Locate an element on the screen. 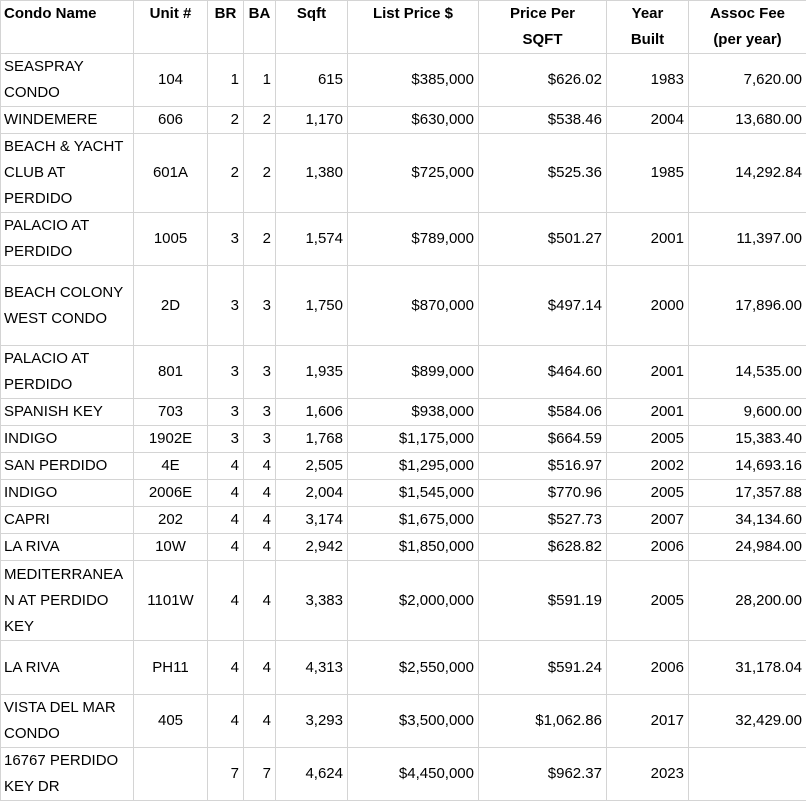 The image size is (806, 801). cell-year-built: 2023 is located at coordinates (648, 774).